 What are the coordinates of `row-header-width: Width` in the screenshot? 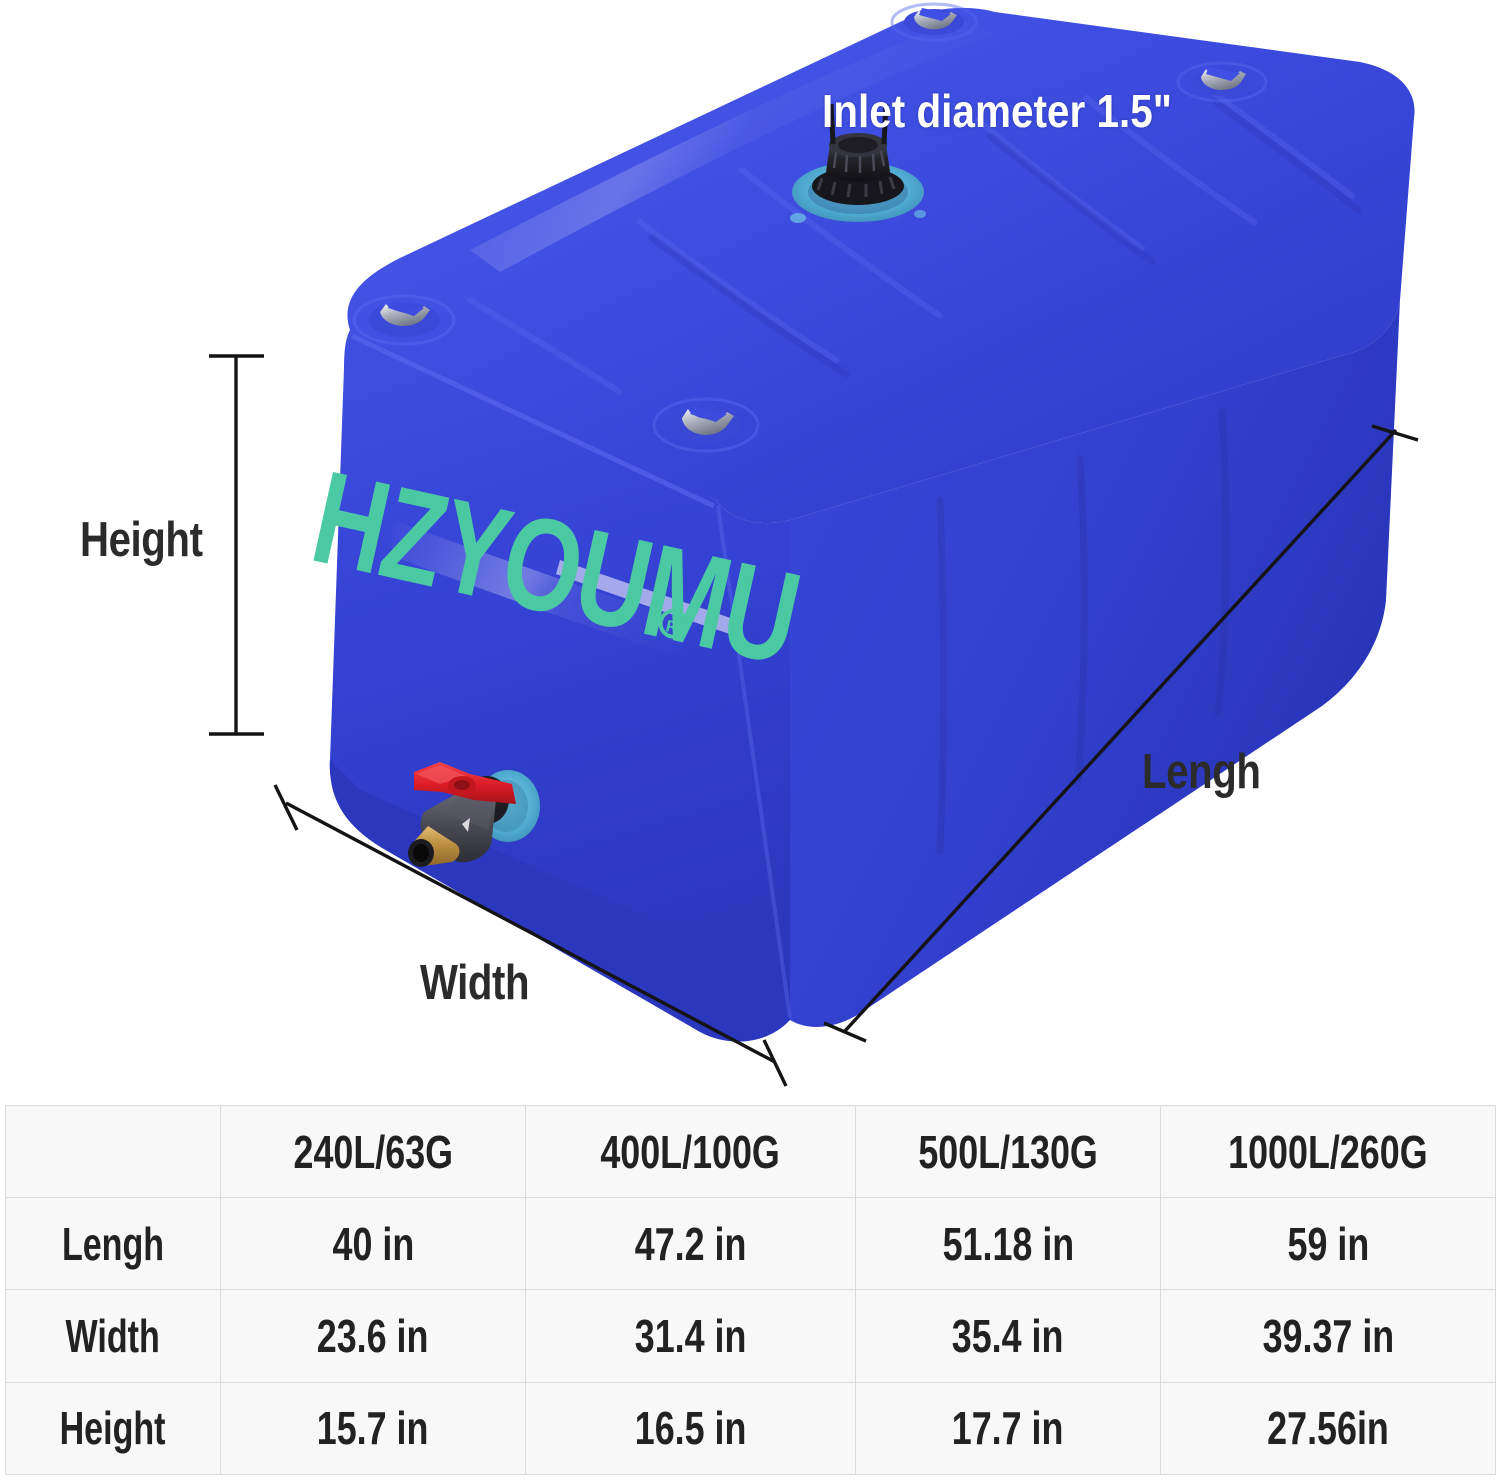 It's located at (113, 1336).